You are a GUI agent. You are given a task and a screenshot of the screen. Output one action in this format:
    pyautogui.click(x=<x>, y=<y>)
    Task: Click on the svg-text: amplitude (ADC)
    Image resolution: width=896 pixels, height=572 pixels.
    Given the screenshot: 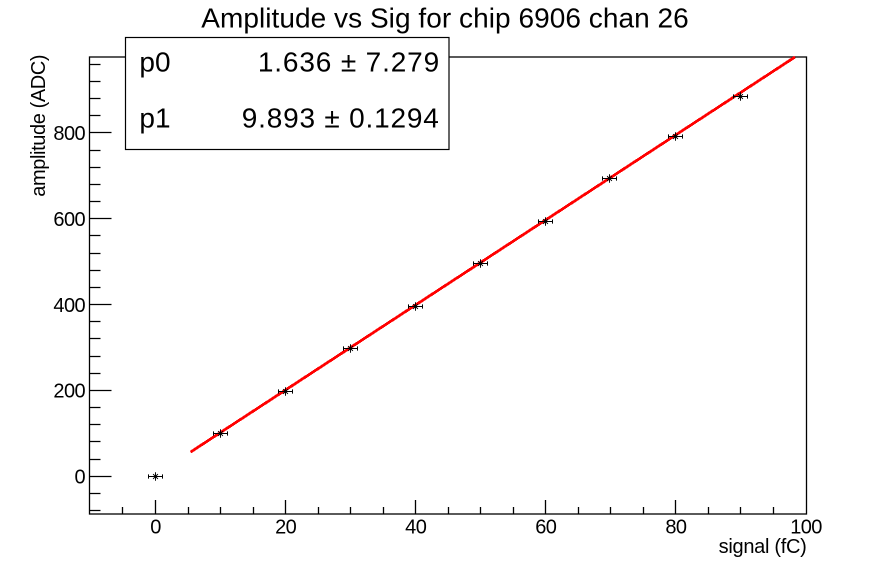 What is the action you would take?
    pyautogui.click(x=39, y=126)
    